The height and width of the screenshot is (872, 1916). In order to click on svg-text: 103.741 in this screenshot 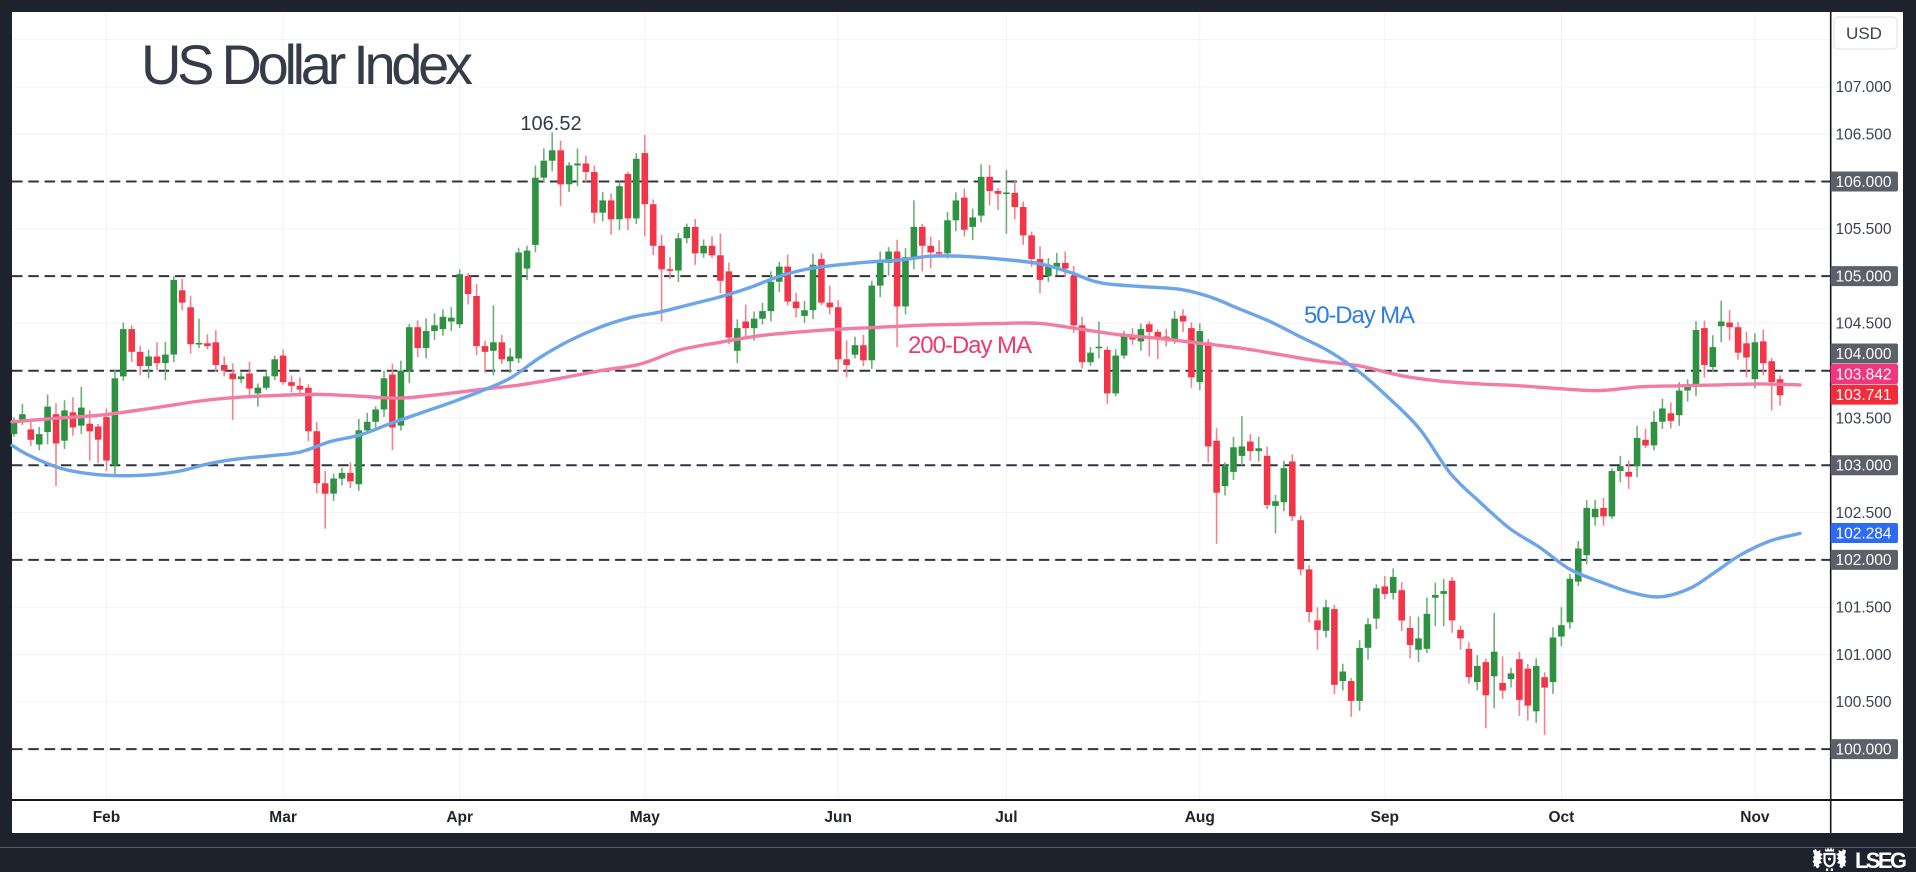, I will do `click(1863, 395)`.